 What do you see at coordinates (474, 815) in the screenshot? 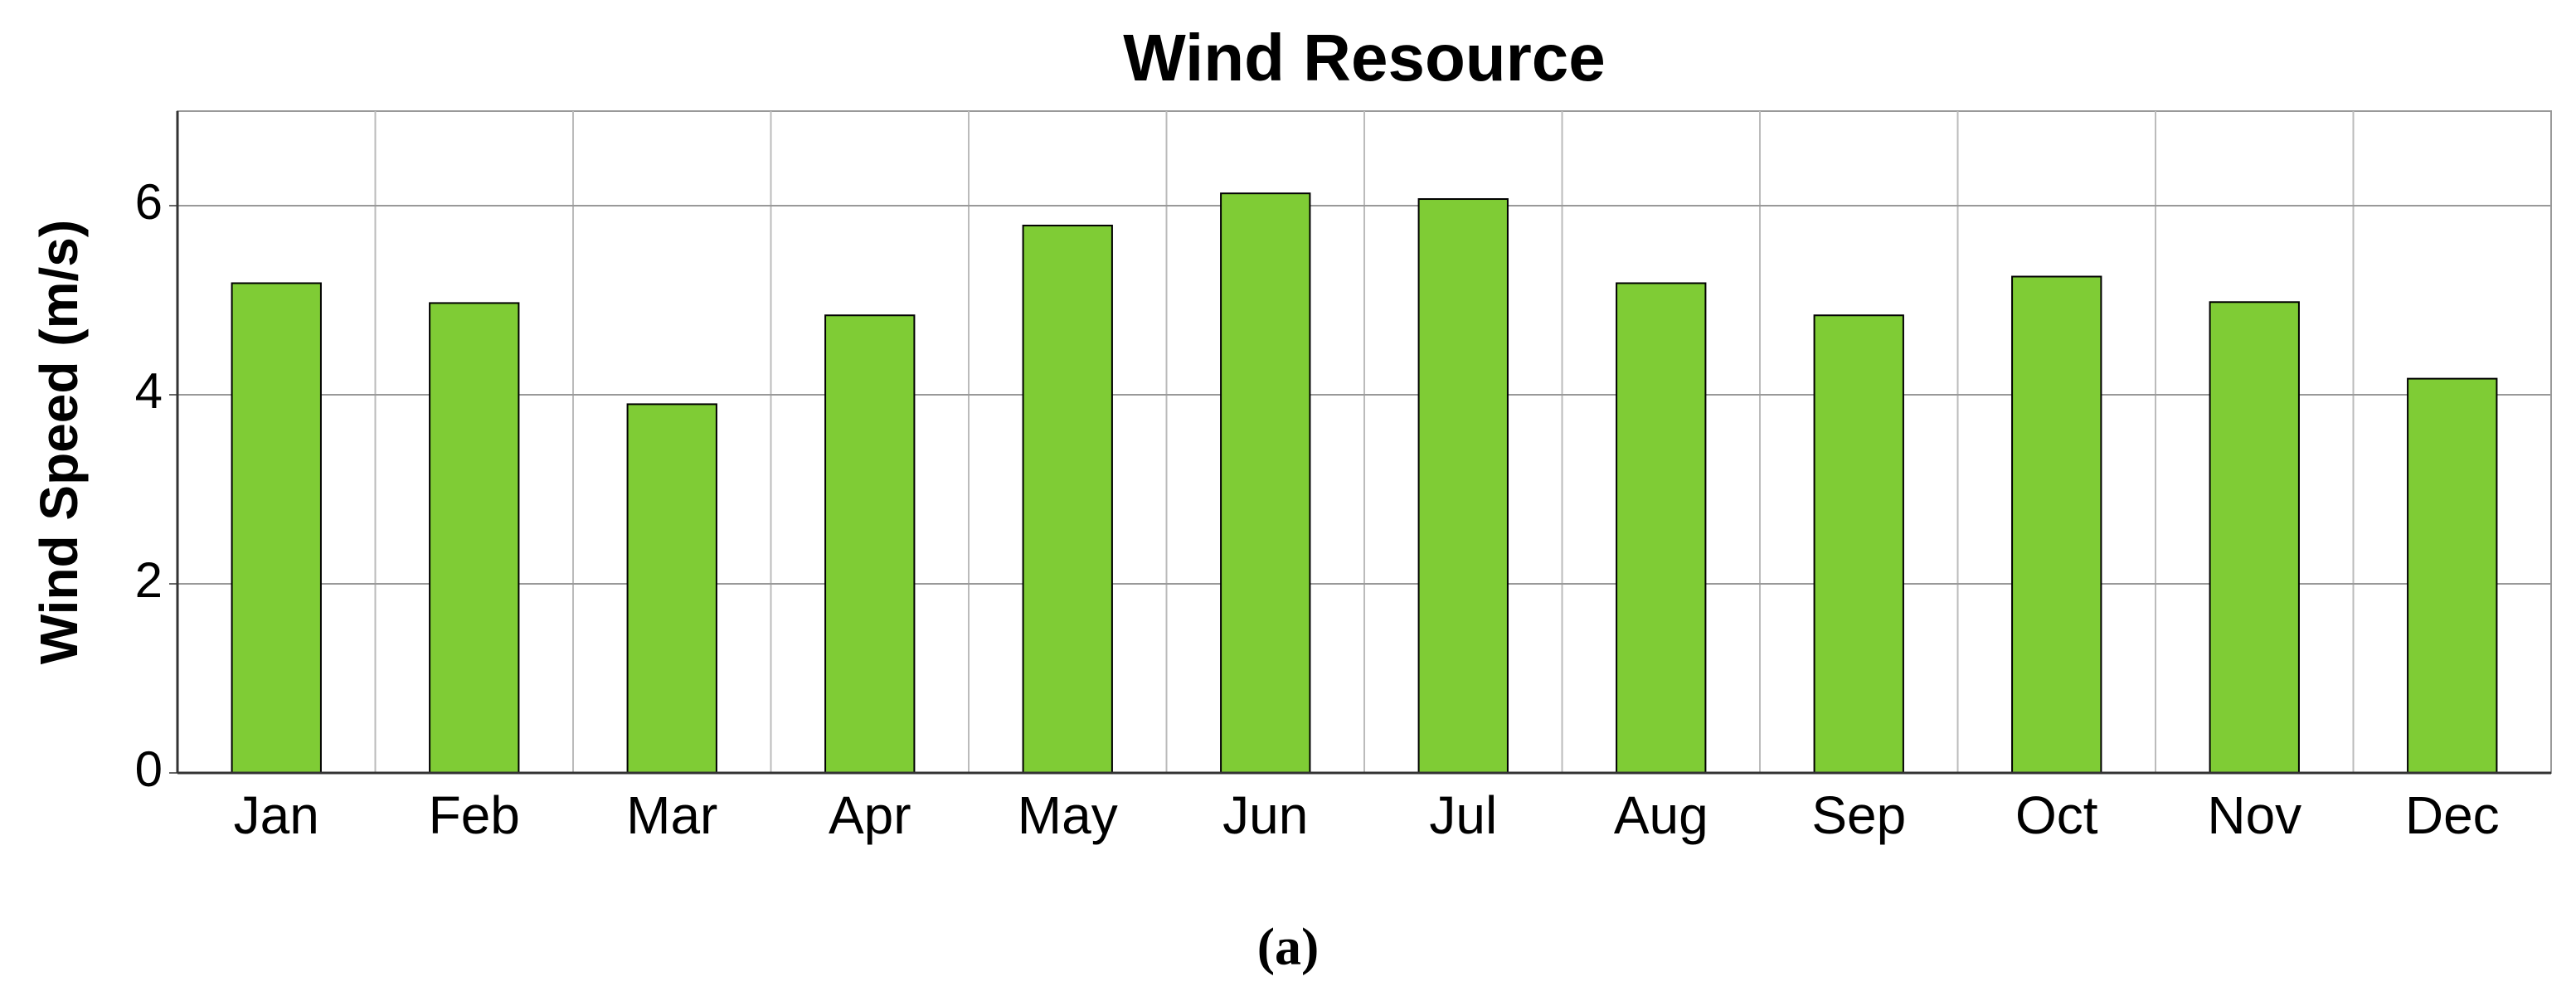
I see `x-tick-label: Feb` at bounding box center [474, 815].